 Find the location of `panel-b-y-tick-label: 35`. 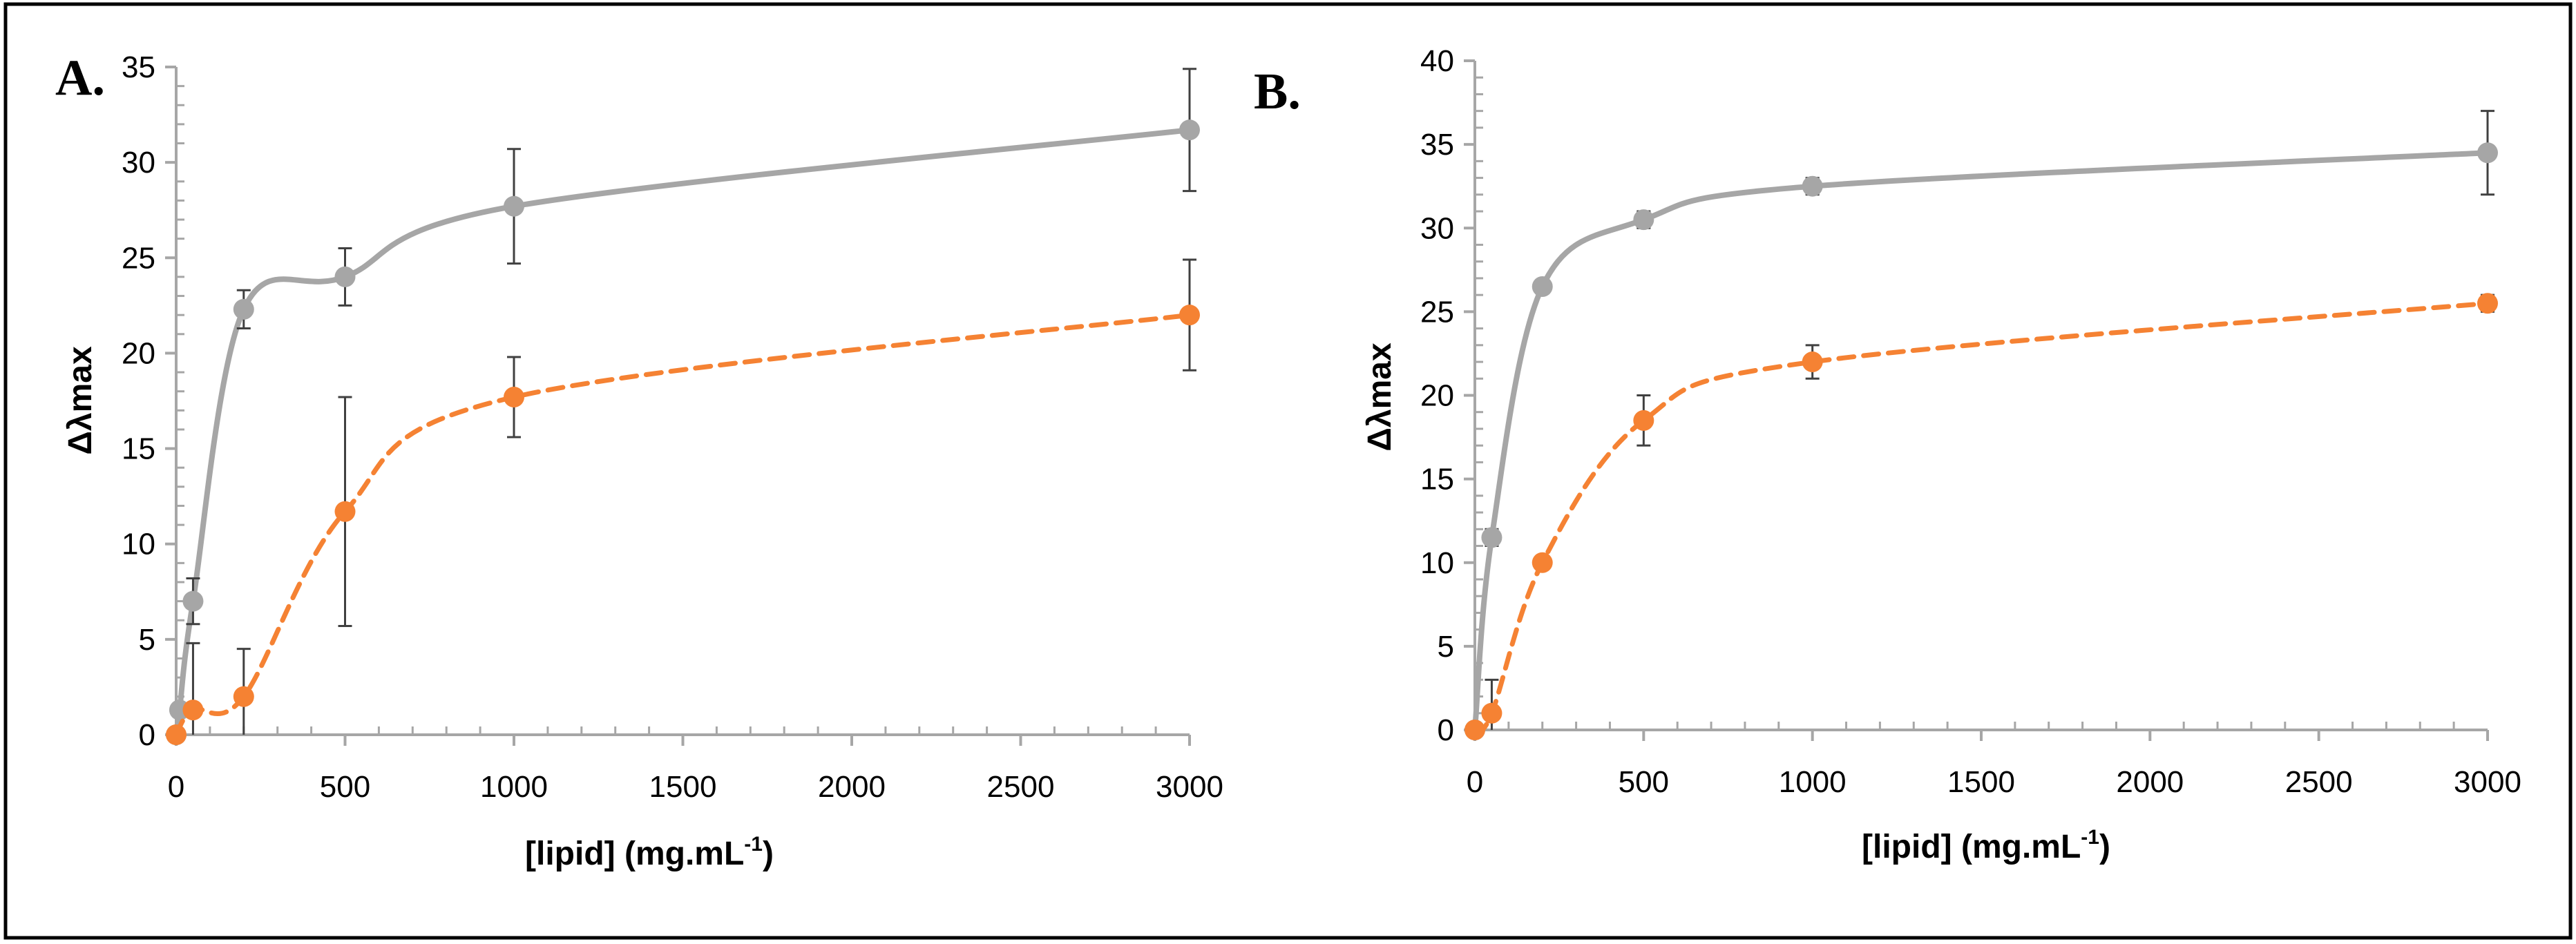

panel-b-y-tick-label: 35 is located at coordinates (1437, 145).